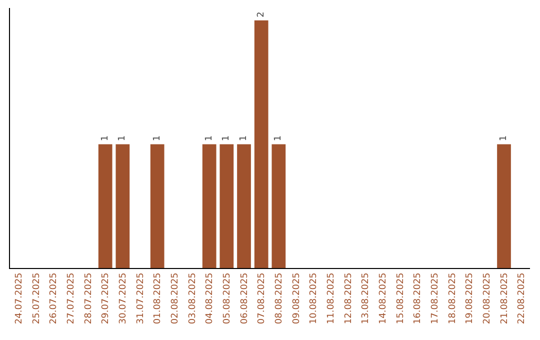 This screenshot has width=540, height=340. Describe the element at coordinates (261, 15) in the screenshot. I see `data-label: 2` at that location.